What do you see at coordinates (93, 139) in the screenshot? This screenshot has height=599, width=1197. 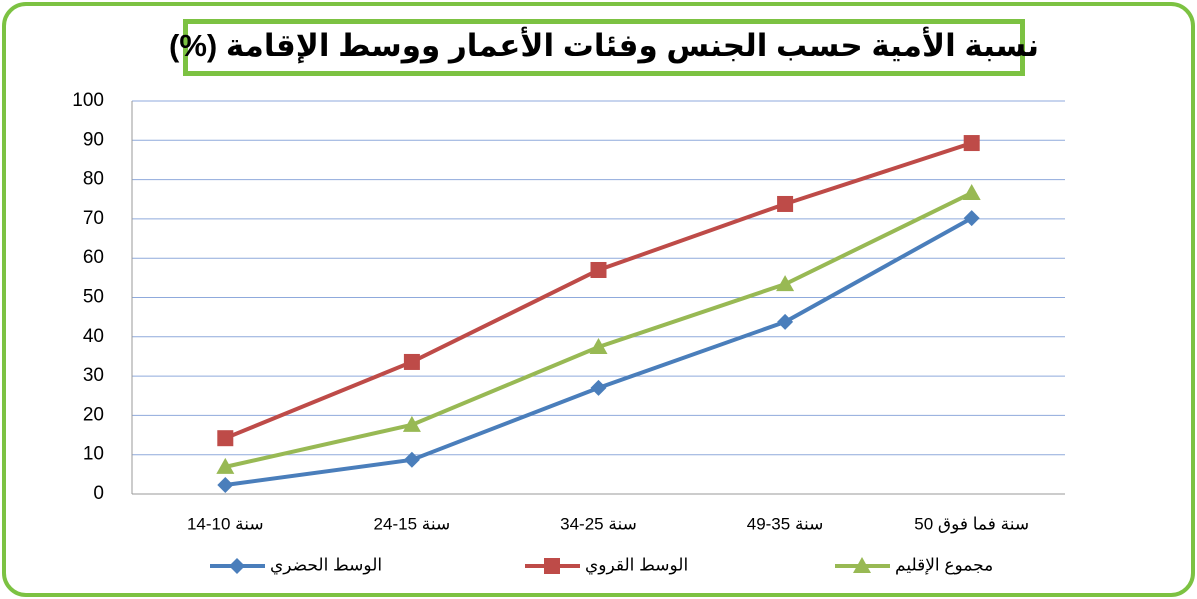 I see `y-tick-label: 90` at bounding box center [93, 139].